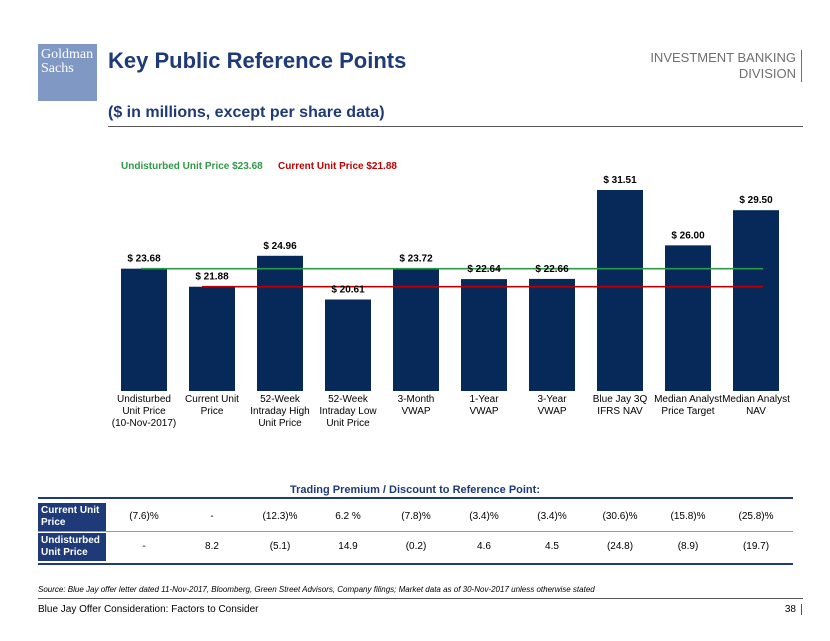  I want to click on table-top-rule, so click(415, 498).